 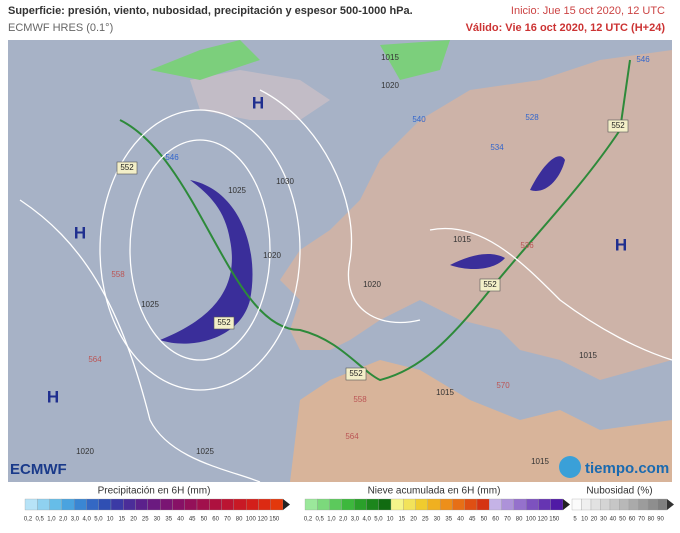 What do you see at coordinates (543, 520) in the screenshot?
I see `legend-tick-label: 120` at bounding box center [543, 520].